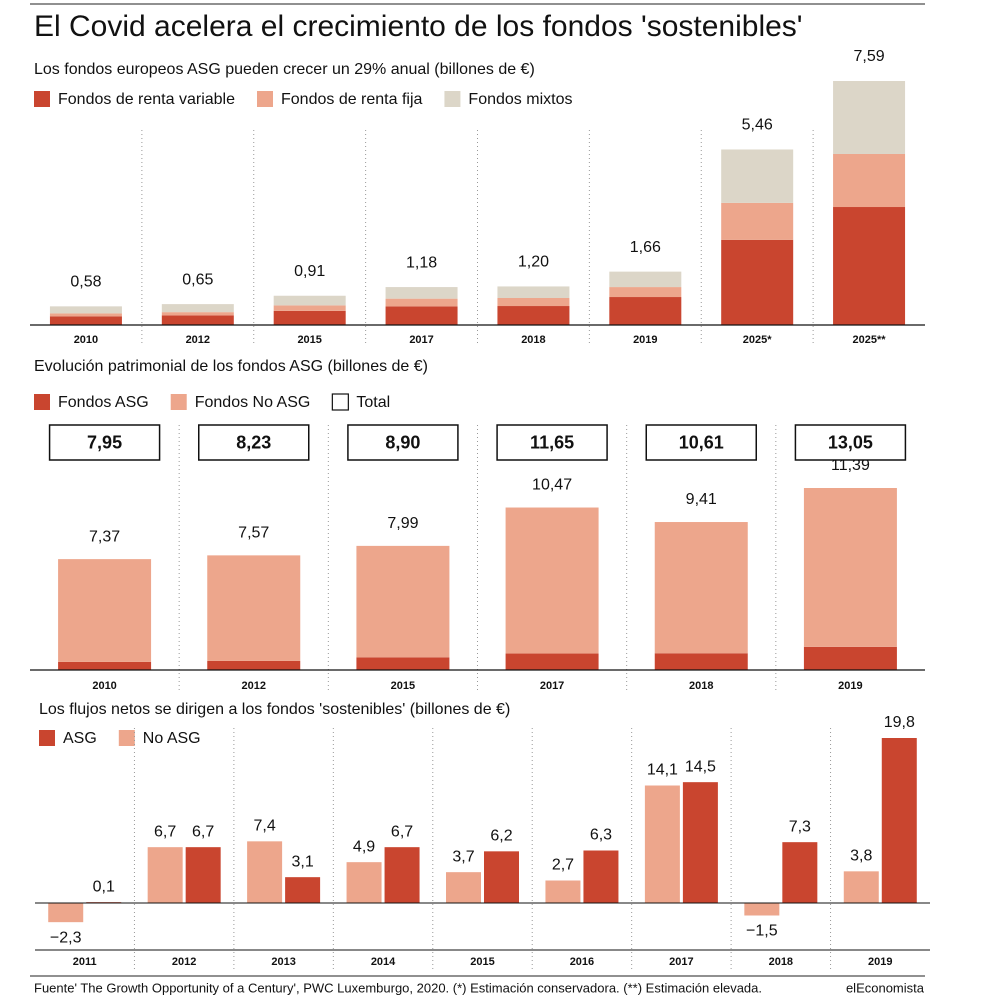  What do you see at coordinates (383, 962) in the screenshot?
I see `x-tick-label: 2014` at bounding box center [383, 962].